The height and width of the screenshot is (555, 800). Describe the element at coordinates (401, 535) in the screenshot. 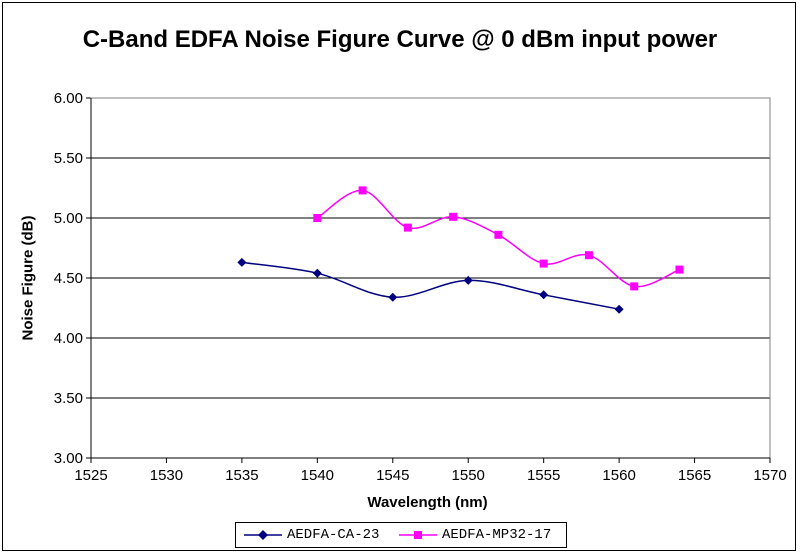

I see `legend: AEDFA-CA-23 AEDFA-MP32-17` at that location.